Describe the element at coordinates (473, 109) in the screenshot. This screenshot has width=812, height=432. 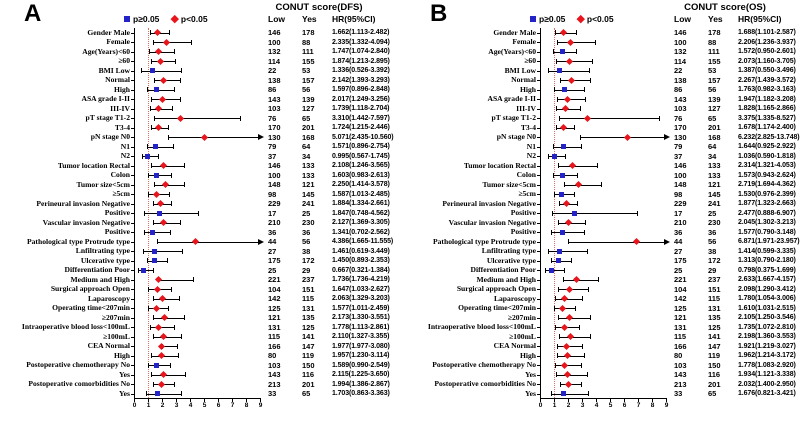
I see `row-label: III-IV` at that location.